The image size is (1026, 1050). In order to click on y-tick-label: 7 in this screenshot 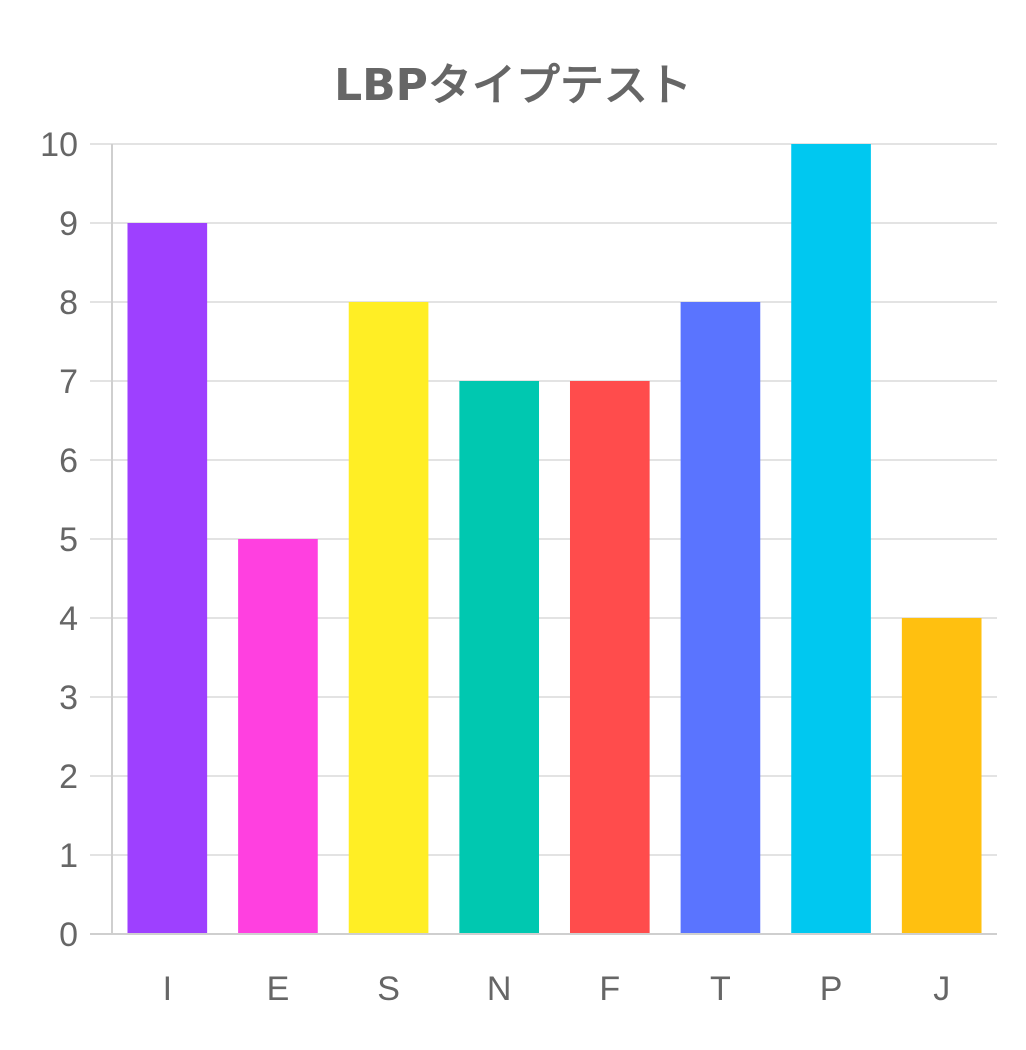, I will do `click(68, 382)`.